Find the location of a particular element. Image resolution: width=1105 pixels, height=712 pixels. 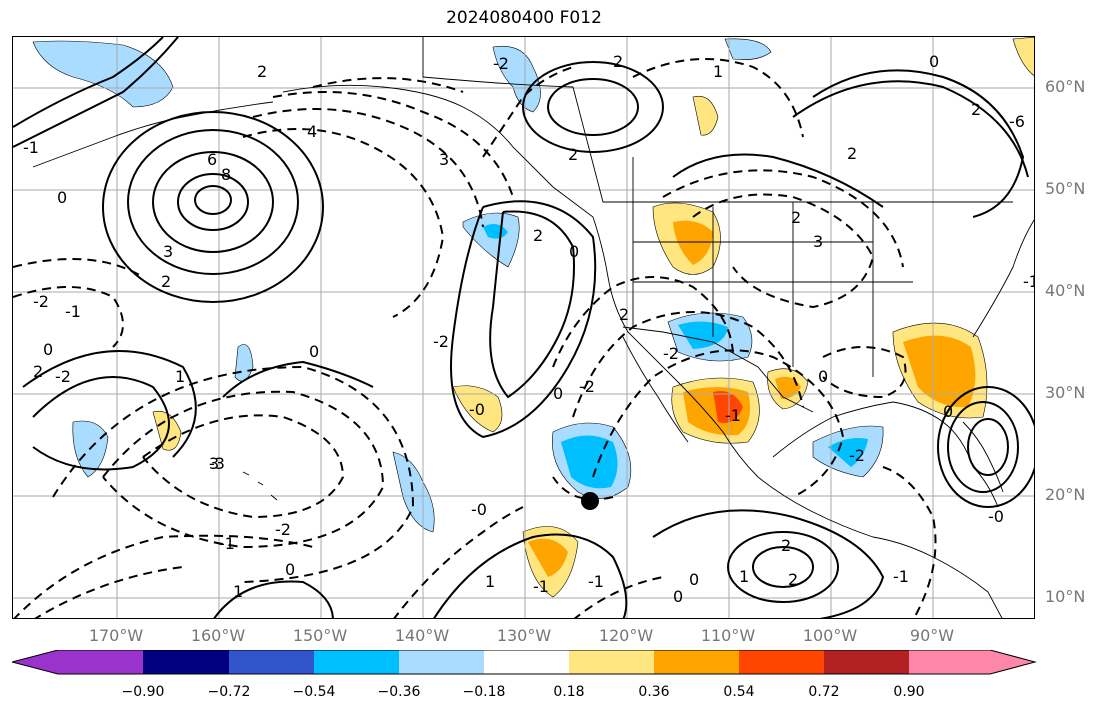

lon-label: 120°W is located at coordinates (626, 635).